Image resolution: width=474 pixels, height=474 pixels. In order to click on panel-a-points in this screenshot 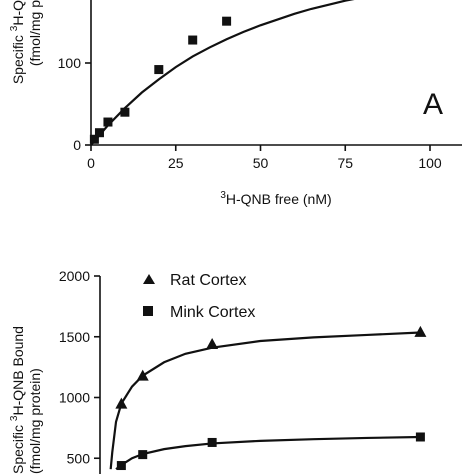, I will do `click(160, 80)`.